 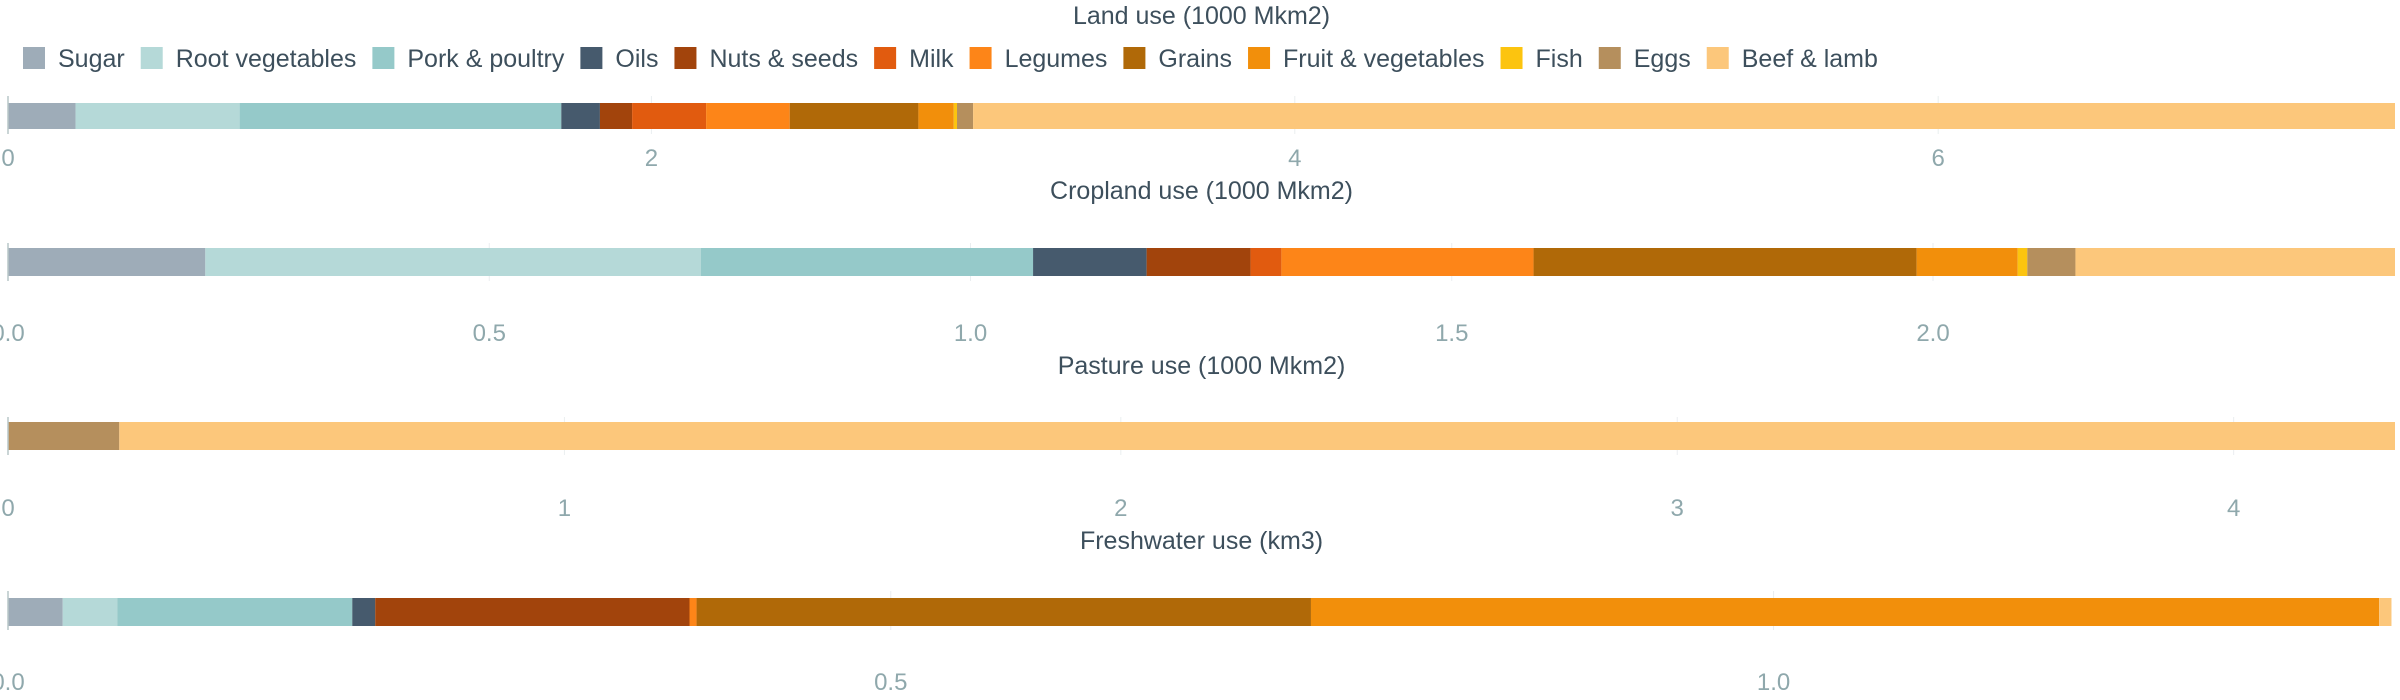 What do you see at coordinates (1195, 59) in the screenshot?
I see `legend-label: Grains` at bounding box center [1195, 59].